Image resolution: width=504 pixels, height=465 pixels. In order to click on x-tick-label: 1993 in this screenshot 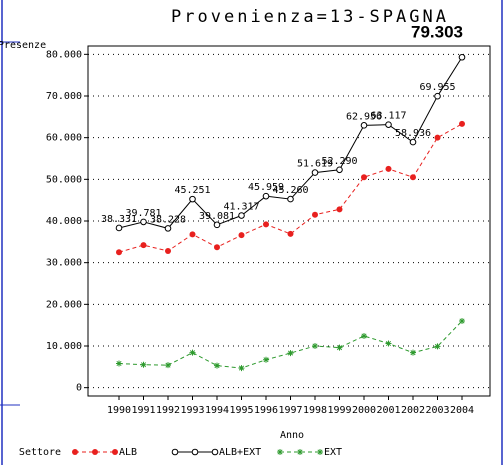, I will do `click(192, 410)`.